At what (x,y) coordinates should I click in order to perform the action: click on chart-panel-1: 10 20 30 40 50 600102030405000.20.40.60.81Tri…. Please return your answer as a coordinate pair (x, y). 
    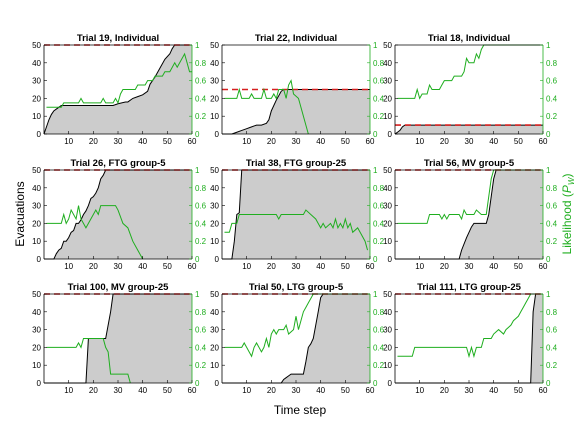
    Looking at the image, I should click on (119, 89).